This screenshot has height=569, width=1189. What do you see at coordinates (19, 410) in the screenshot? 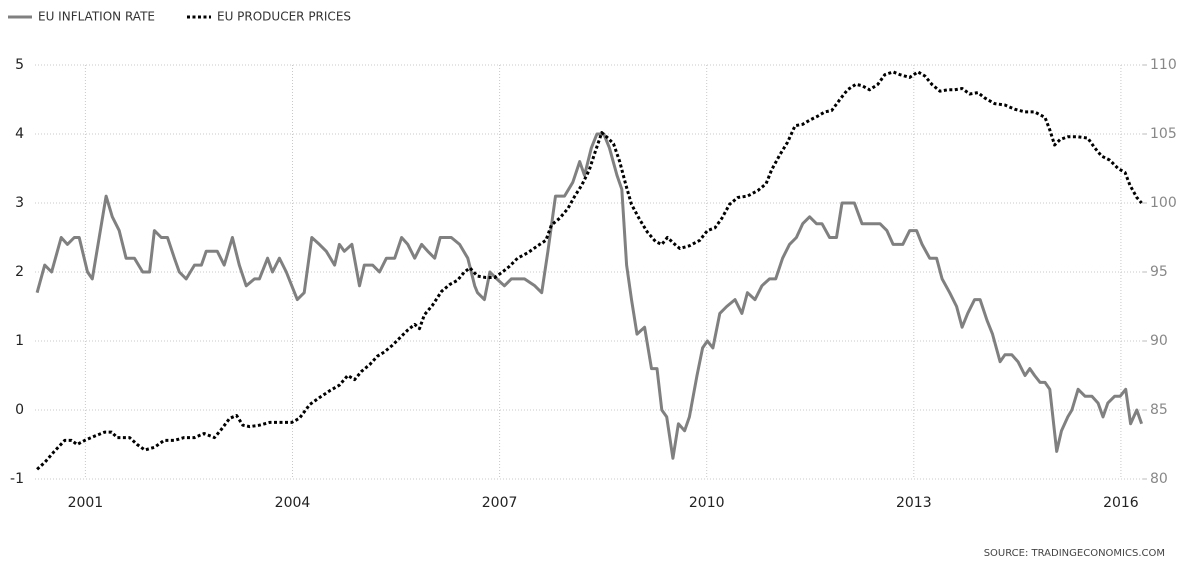
I see `y-tick-label: 0` at bounding box center [19, 410].